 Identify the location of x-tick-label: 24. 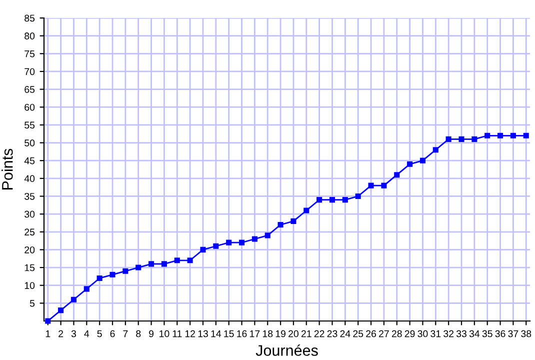
(345, 334).